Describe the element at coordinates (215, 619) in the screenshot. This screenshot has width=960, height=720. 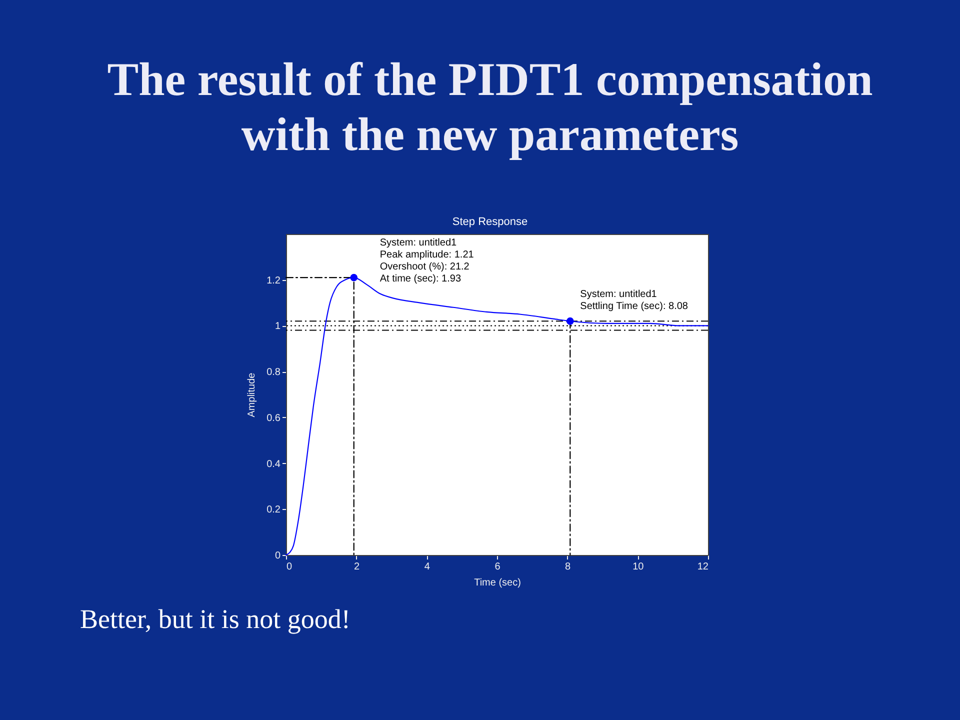
I see `text: Better, but it is not good!` at that location.